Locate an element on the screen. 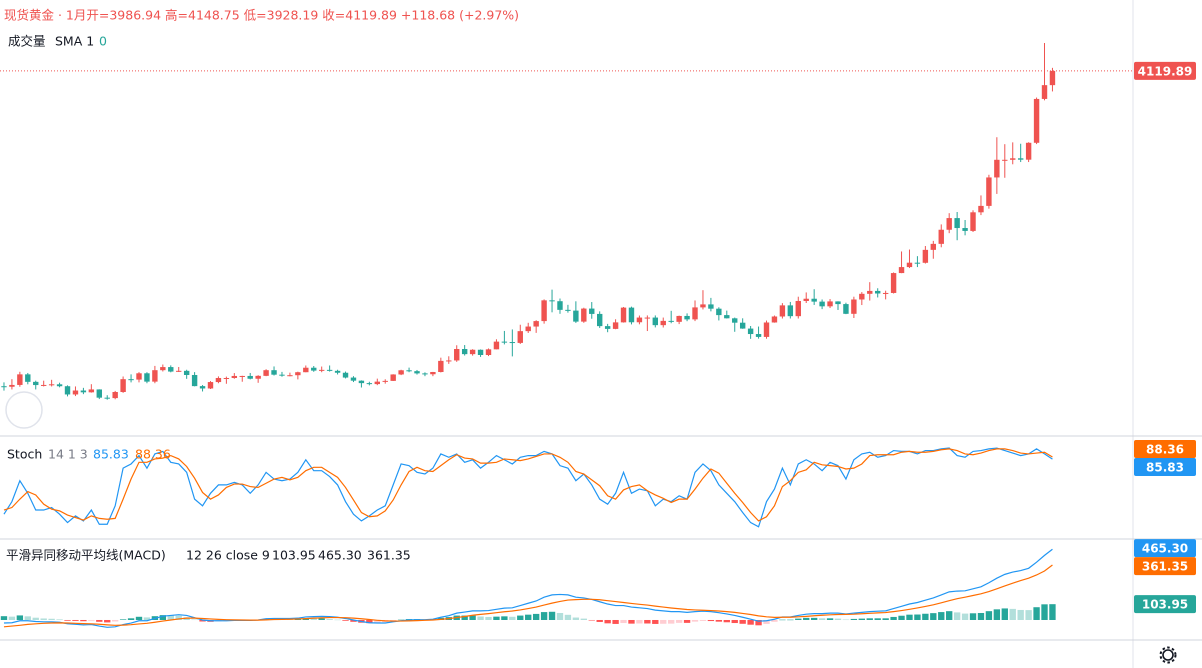 The width and height of the screenshot is (1202, 668). price-badge-label: 361.35 is located at coordinates (1165, 567).